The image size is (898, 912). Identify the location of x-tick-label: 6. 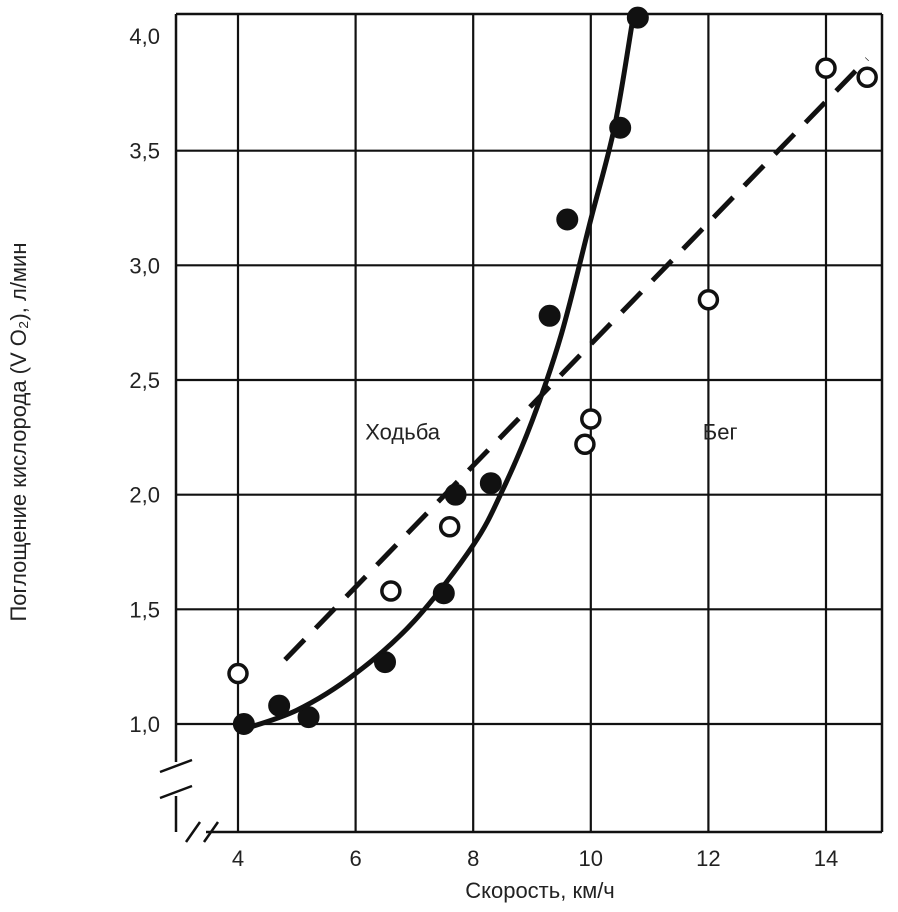
(355, 858).